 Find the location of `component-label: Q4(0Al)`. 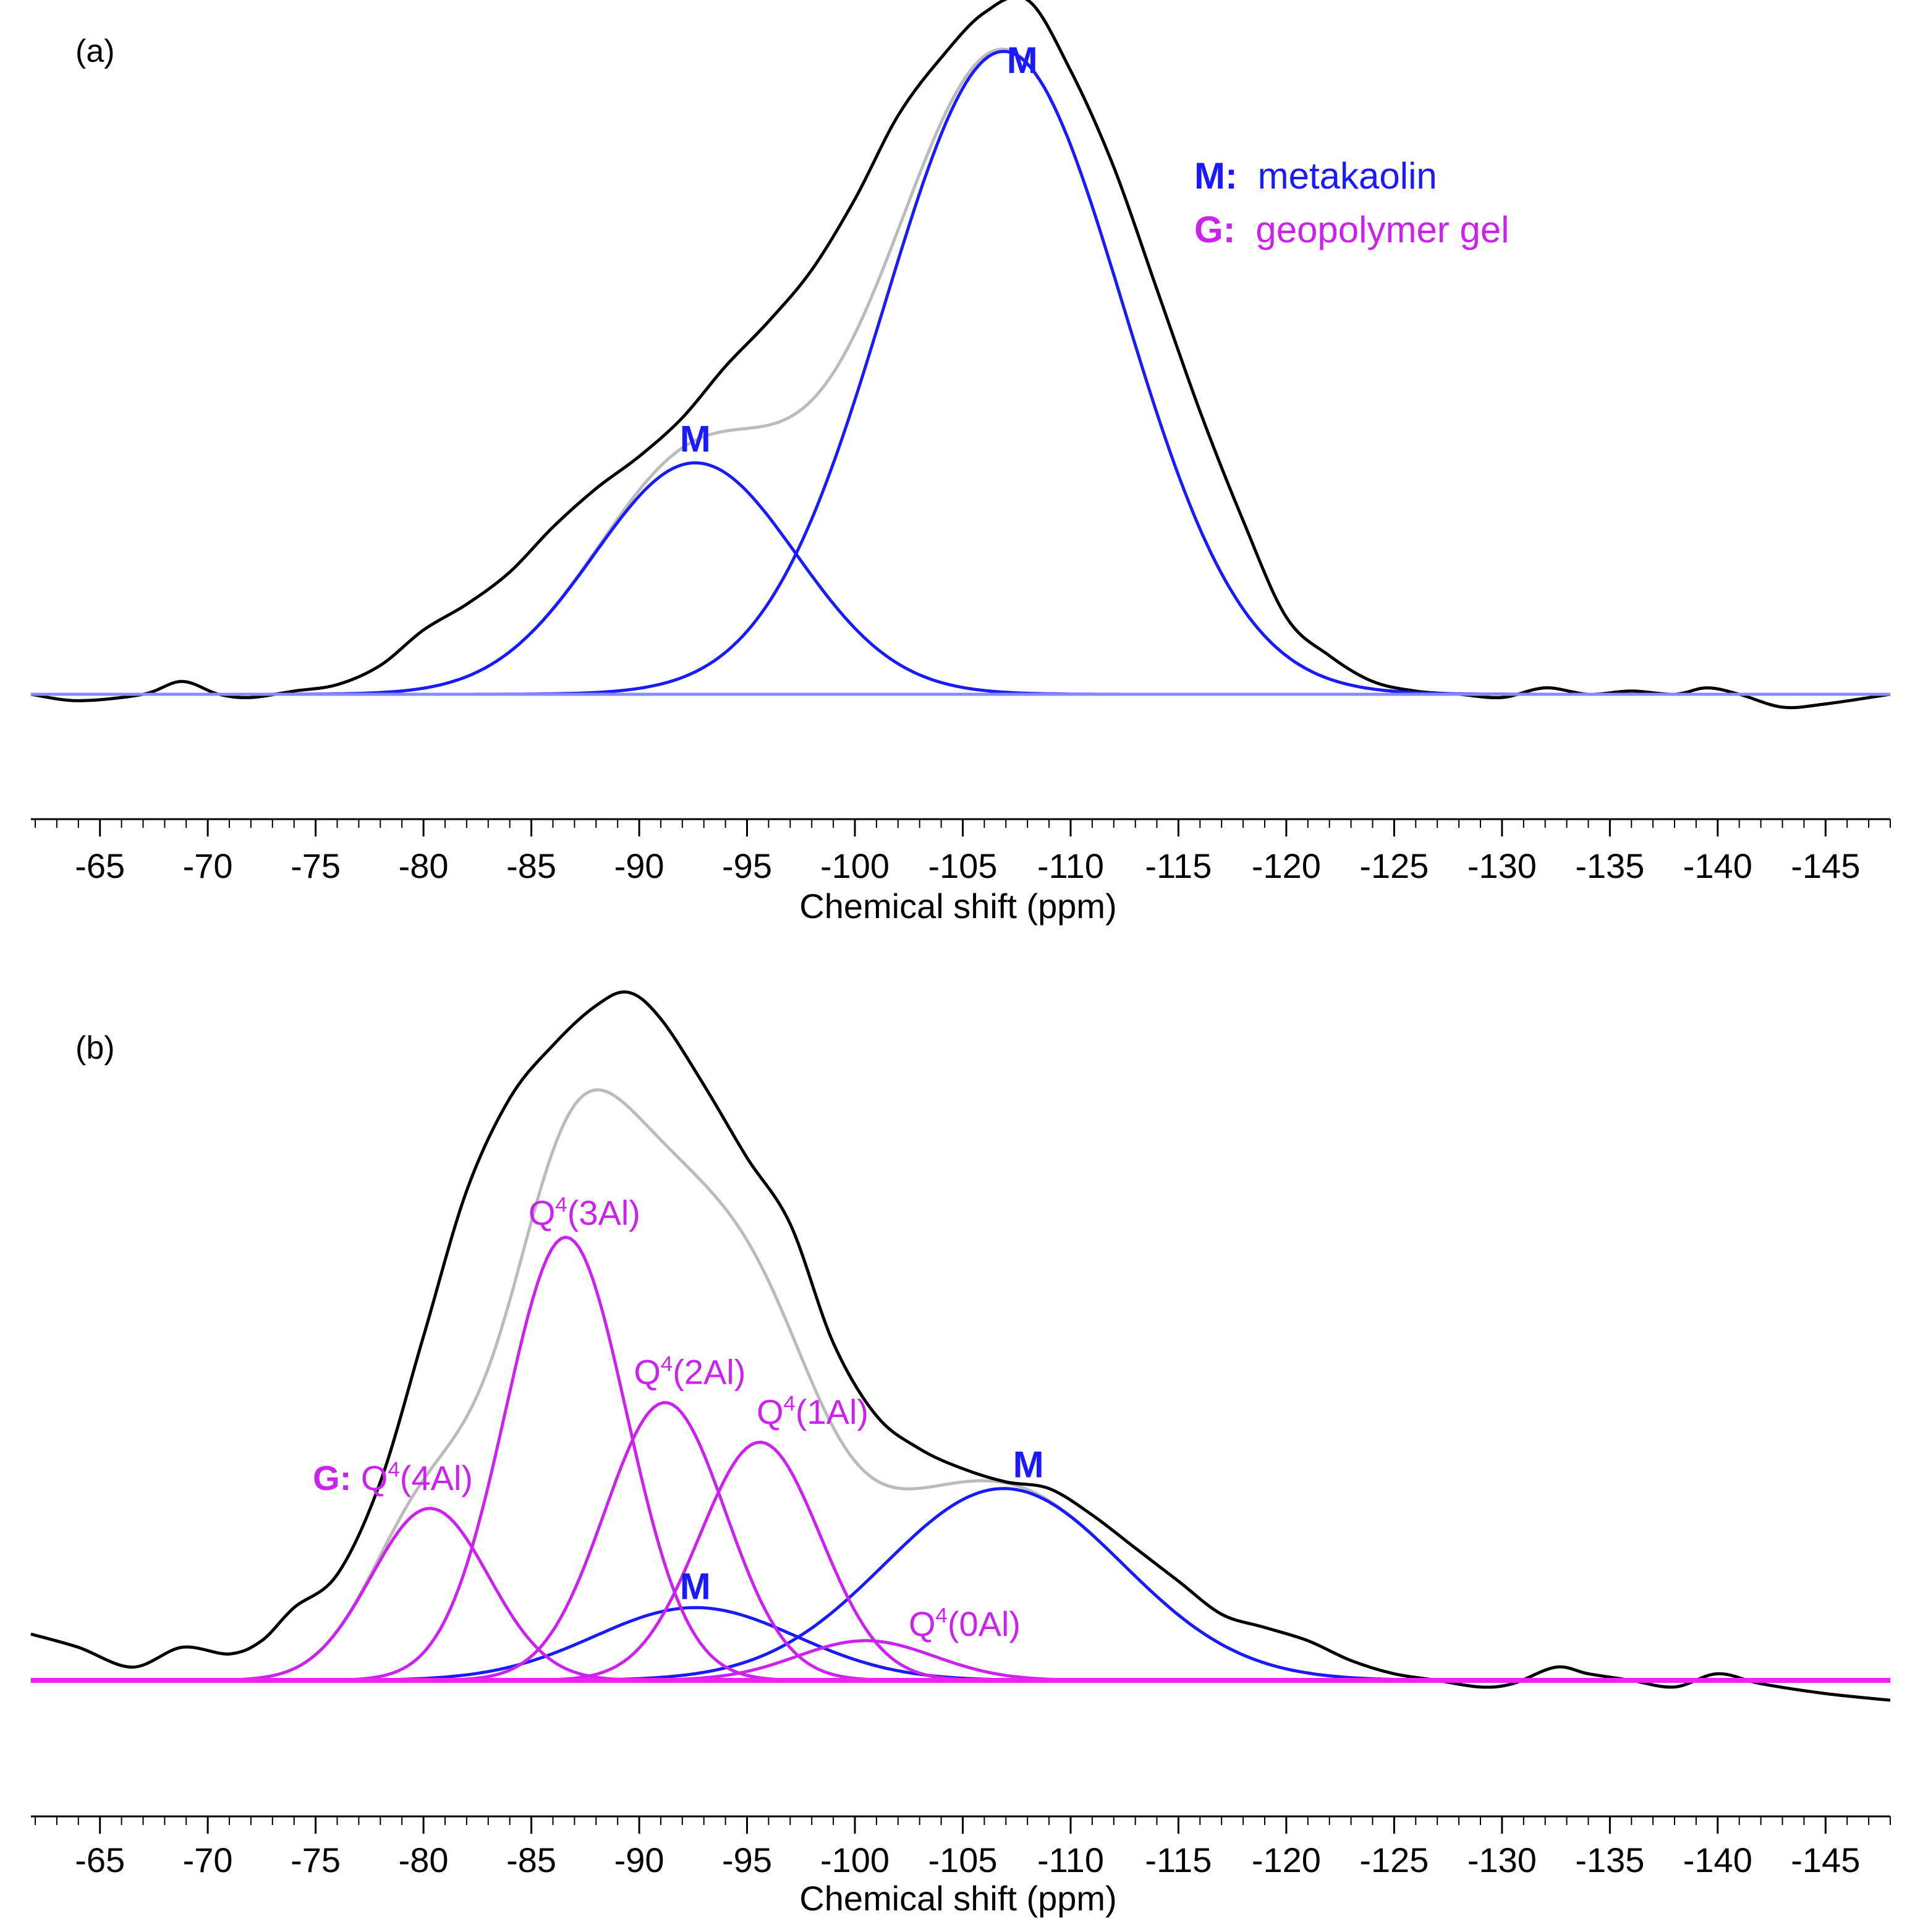

component-label: Q4(0Al) is located at coordinates (965, 1624).